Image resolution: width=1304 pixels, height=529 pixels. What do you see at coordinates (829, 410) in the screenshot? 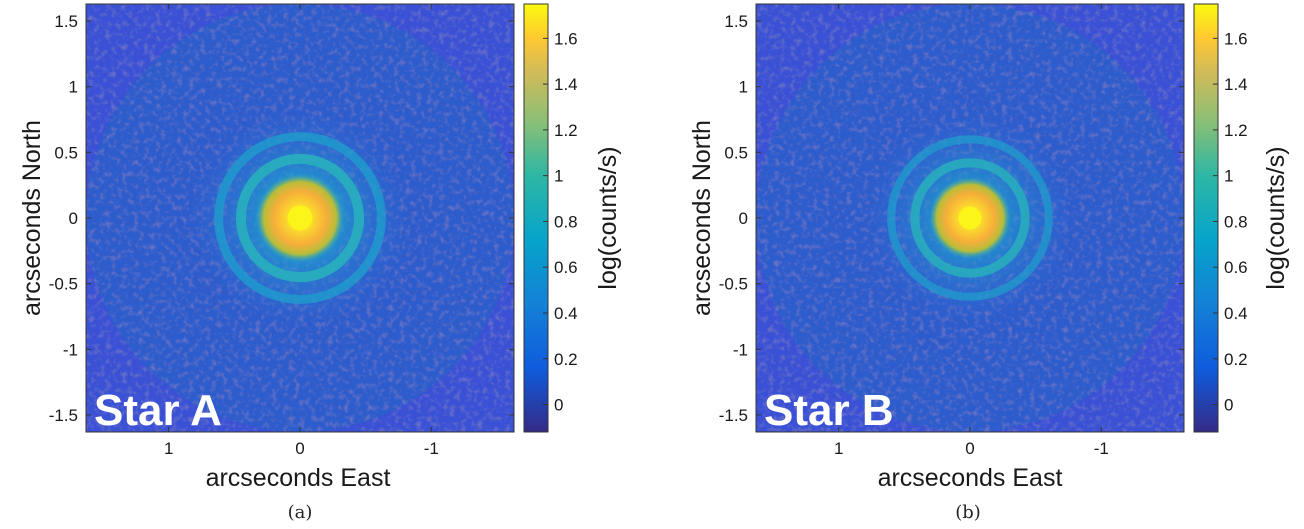
I see `star-label: Star B` at bounding box center [829, 410].